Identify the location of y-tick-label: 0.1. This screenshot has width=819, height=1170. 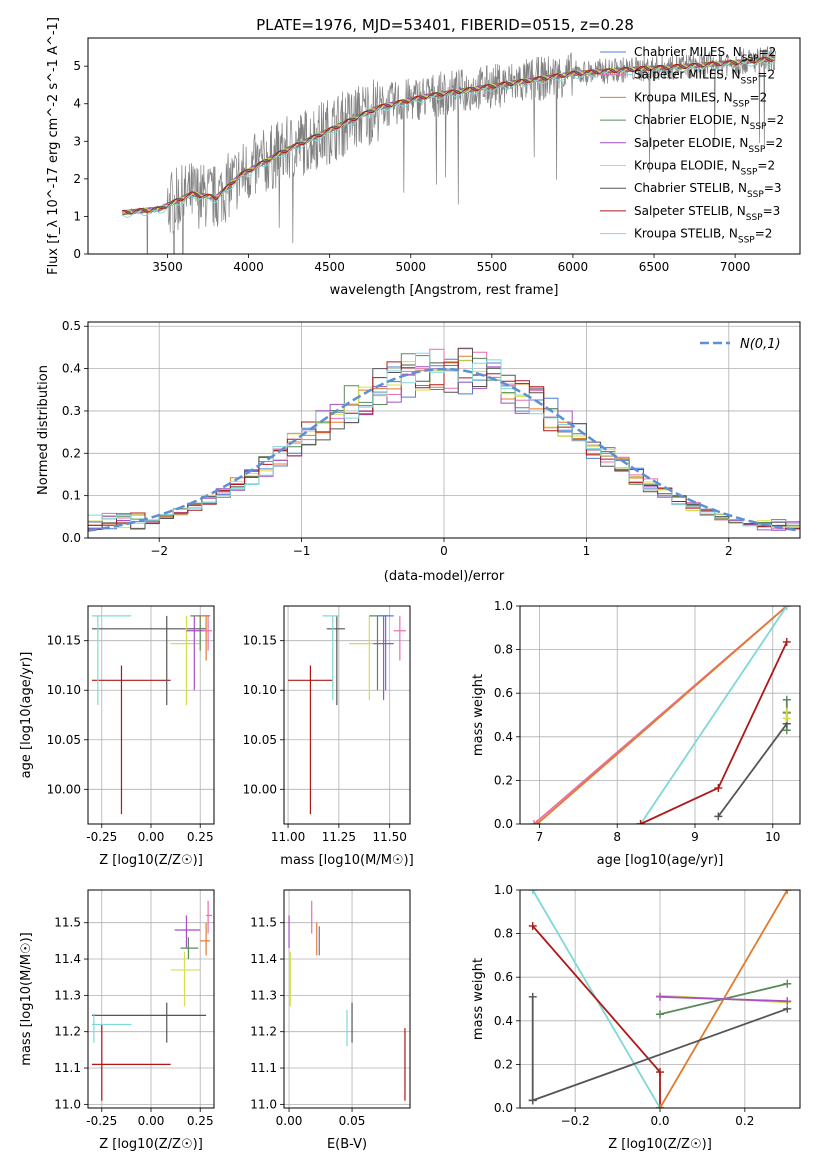
(71, 496).